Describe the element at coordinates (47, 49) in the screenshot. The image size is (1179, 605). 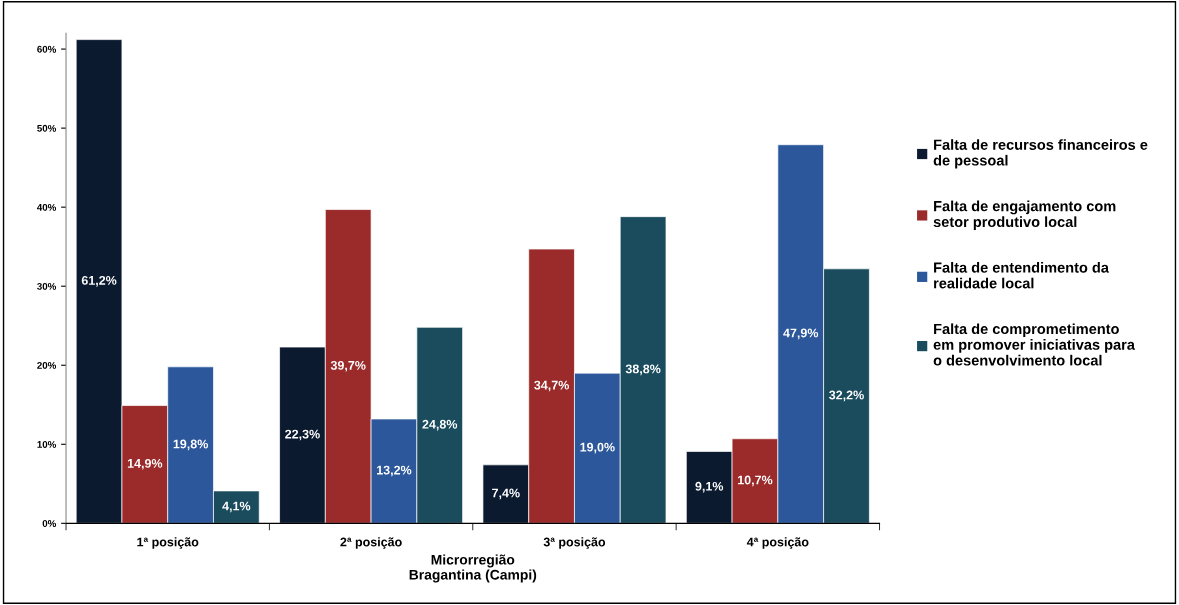
I see `y-tick-label: 60%` at that location.